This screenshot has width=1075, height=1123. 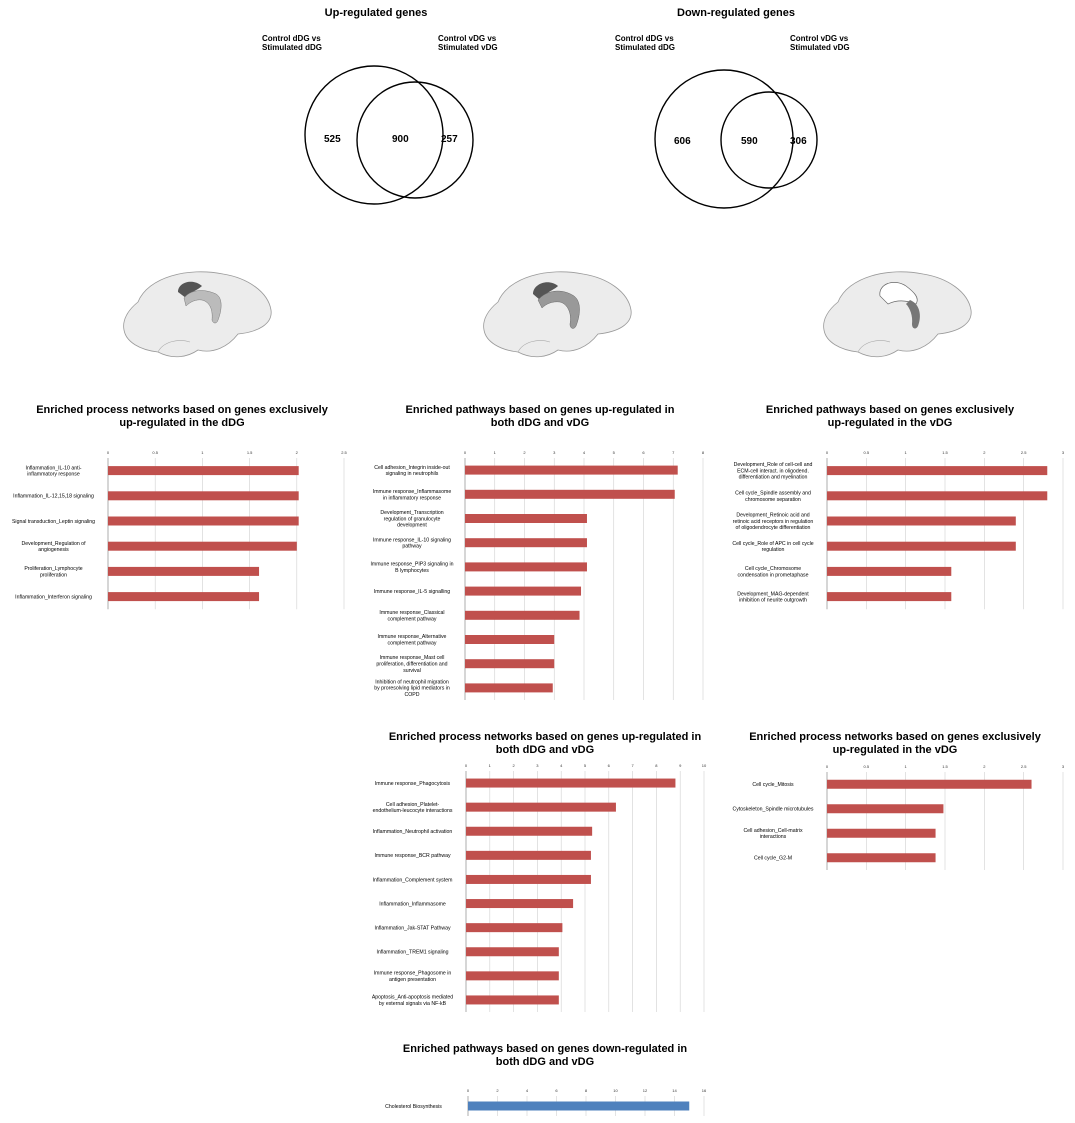 What do you see at coordinates (557, 314) in the screenshot?
I see `brain-illustration-both` at bounding box center [557, 314].